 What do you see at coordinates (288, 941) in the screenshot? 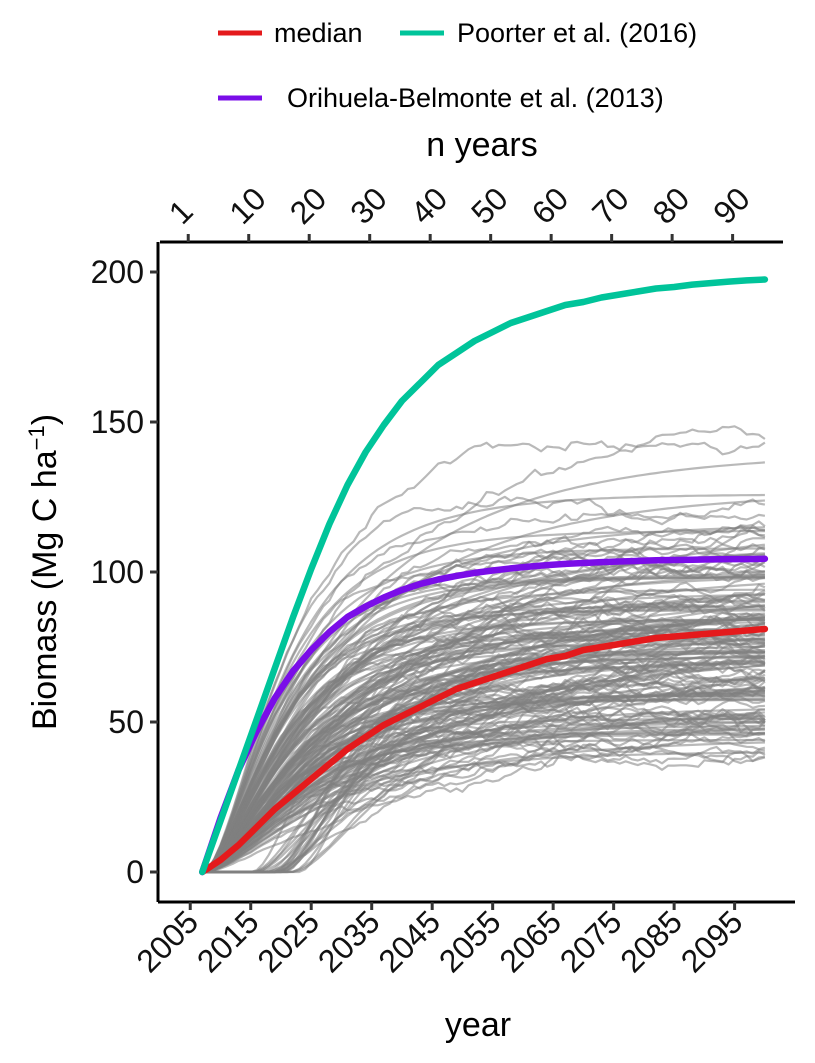
I see `x-tick-label: 2025` at bounding box center [288, 941].